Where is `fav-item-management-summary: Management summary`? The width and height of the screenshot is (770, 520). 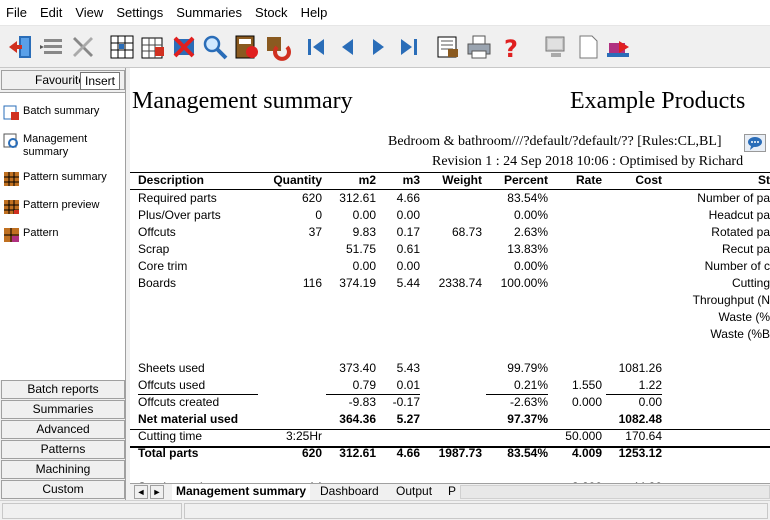 fav-item-management-summary: Management summary is located at coordinates (63, 146).